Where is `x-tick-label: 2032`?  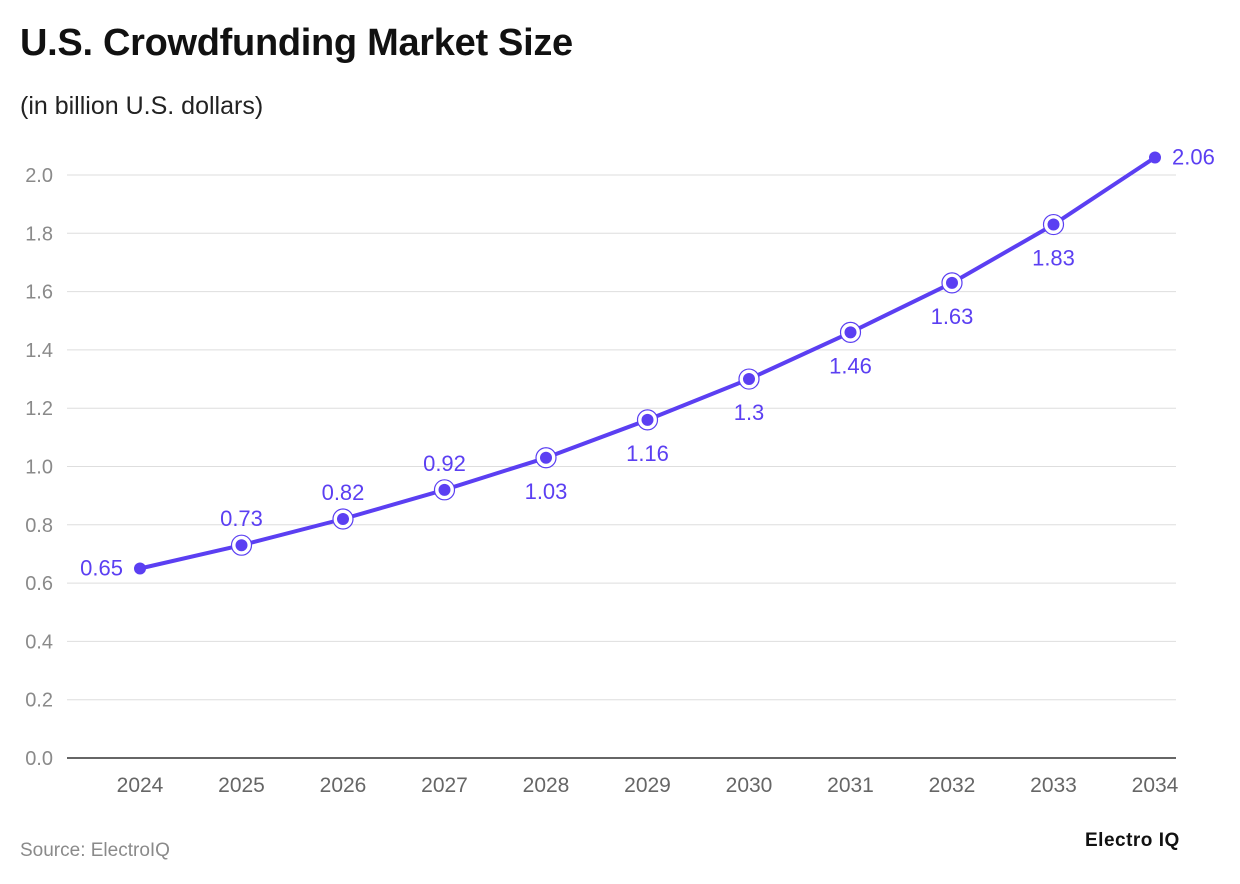
x-tick-label: 2032 is located at coordinates (952, 785).